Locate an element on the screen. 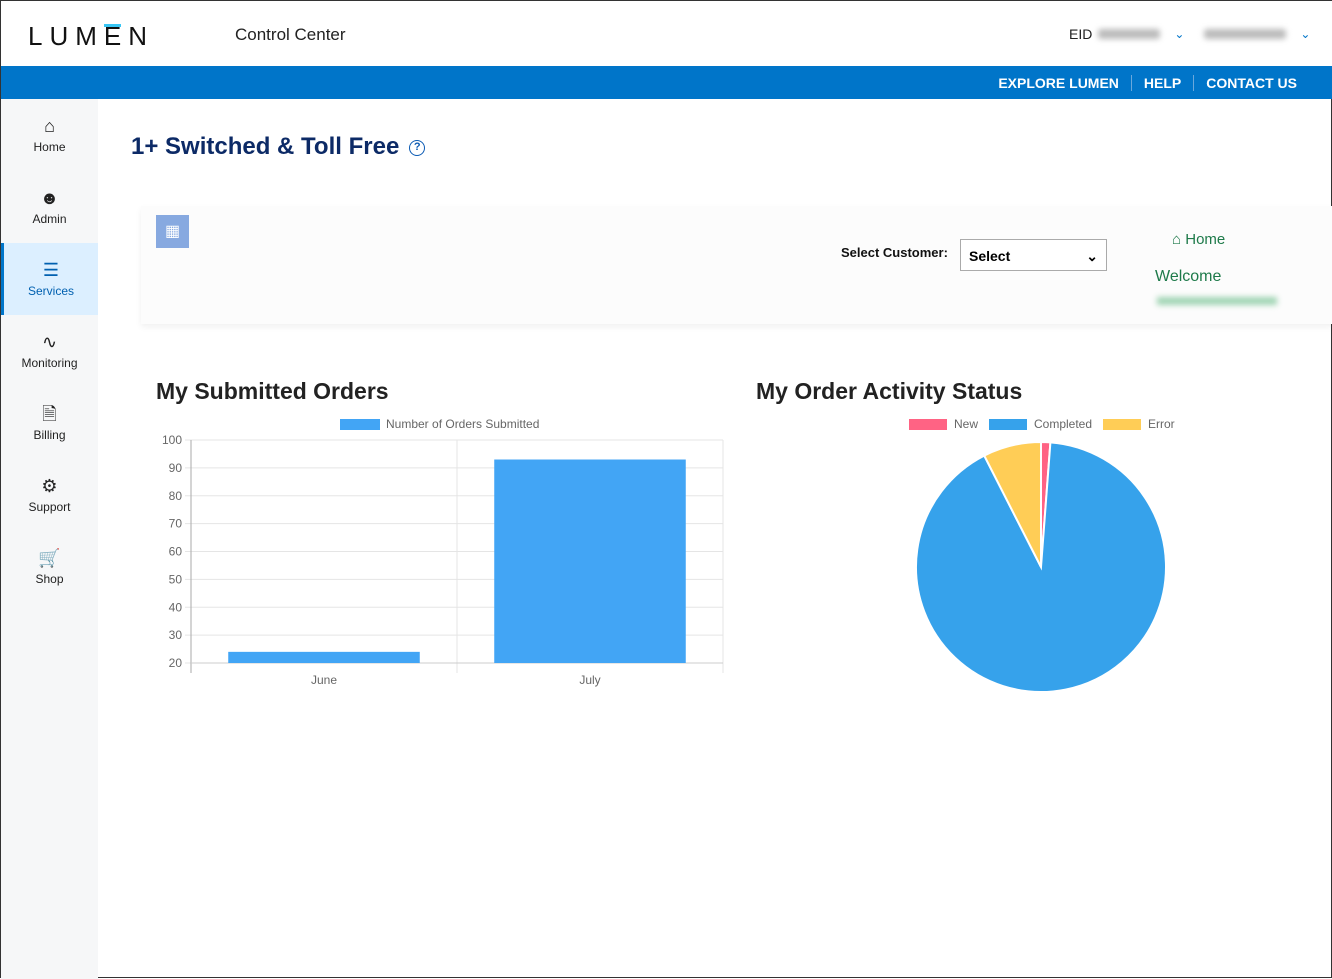  sidebar-item-label: Monitoring is located at coordinates (49, 363).